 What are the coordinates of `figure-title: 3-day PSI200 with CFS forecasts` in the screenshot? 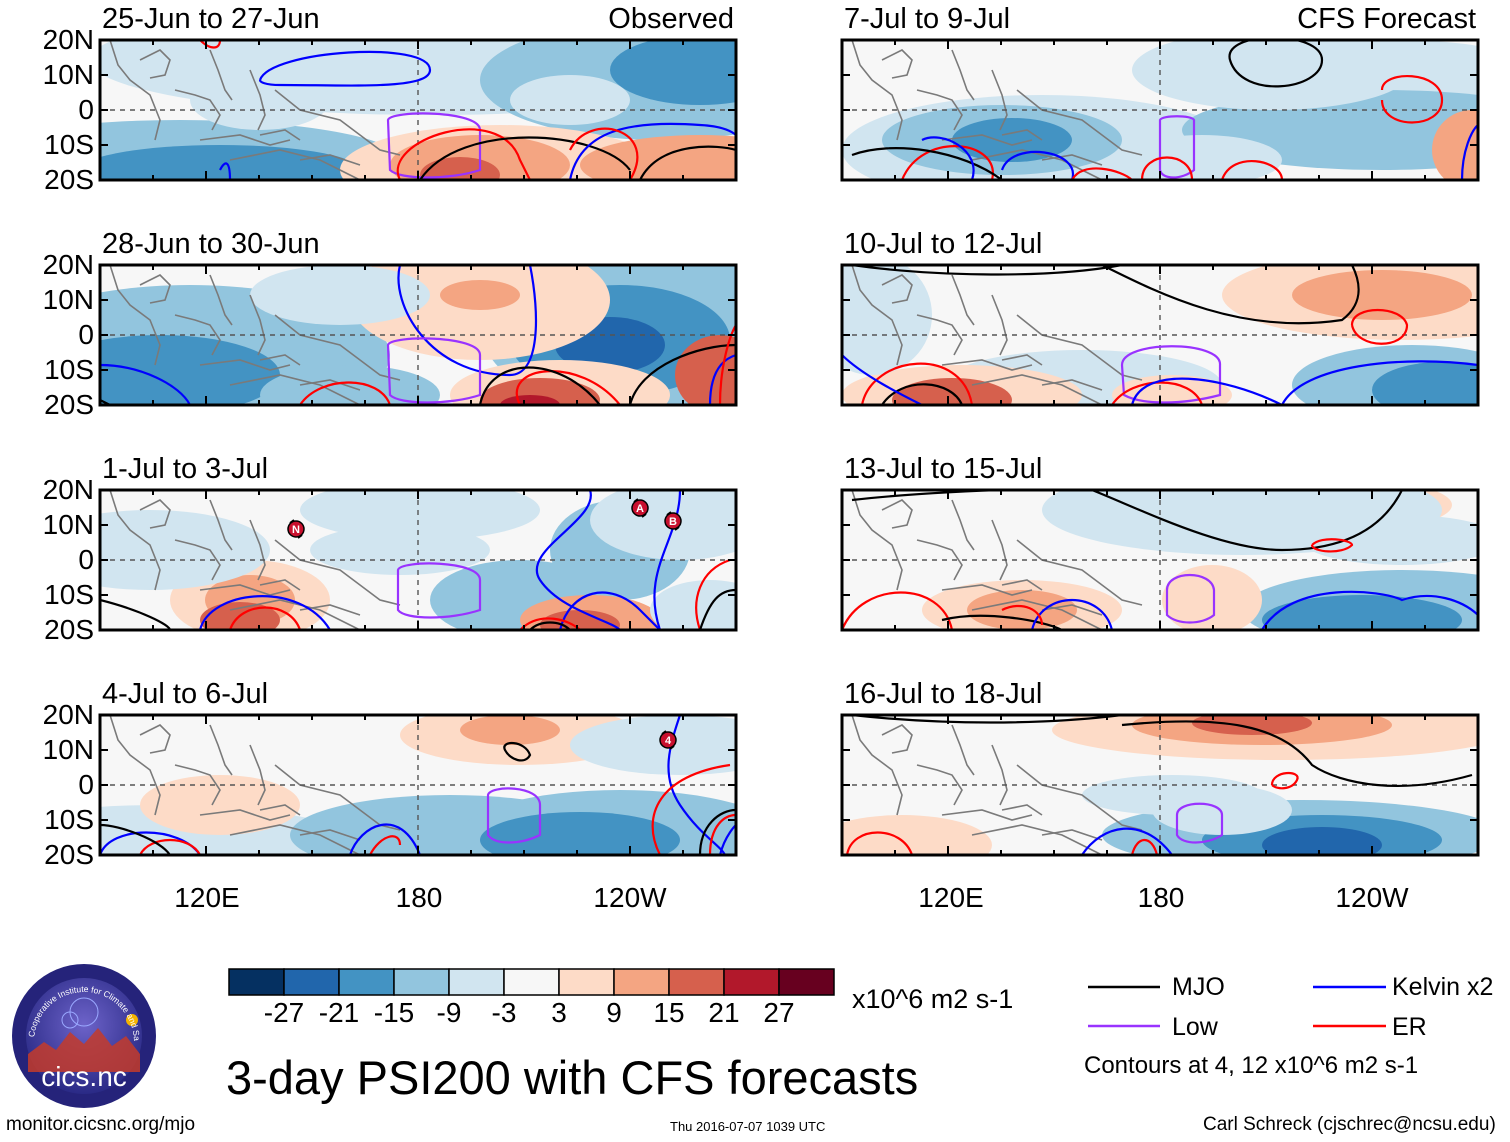 It's located at (572, 1077).